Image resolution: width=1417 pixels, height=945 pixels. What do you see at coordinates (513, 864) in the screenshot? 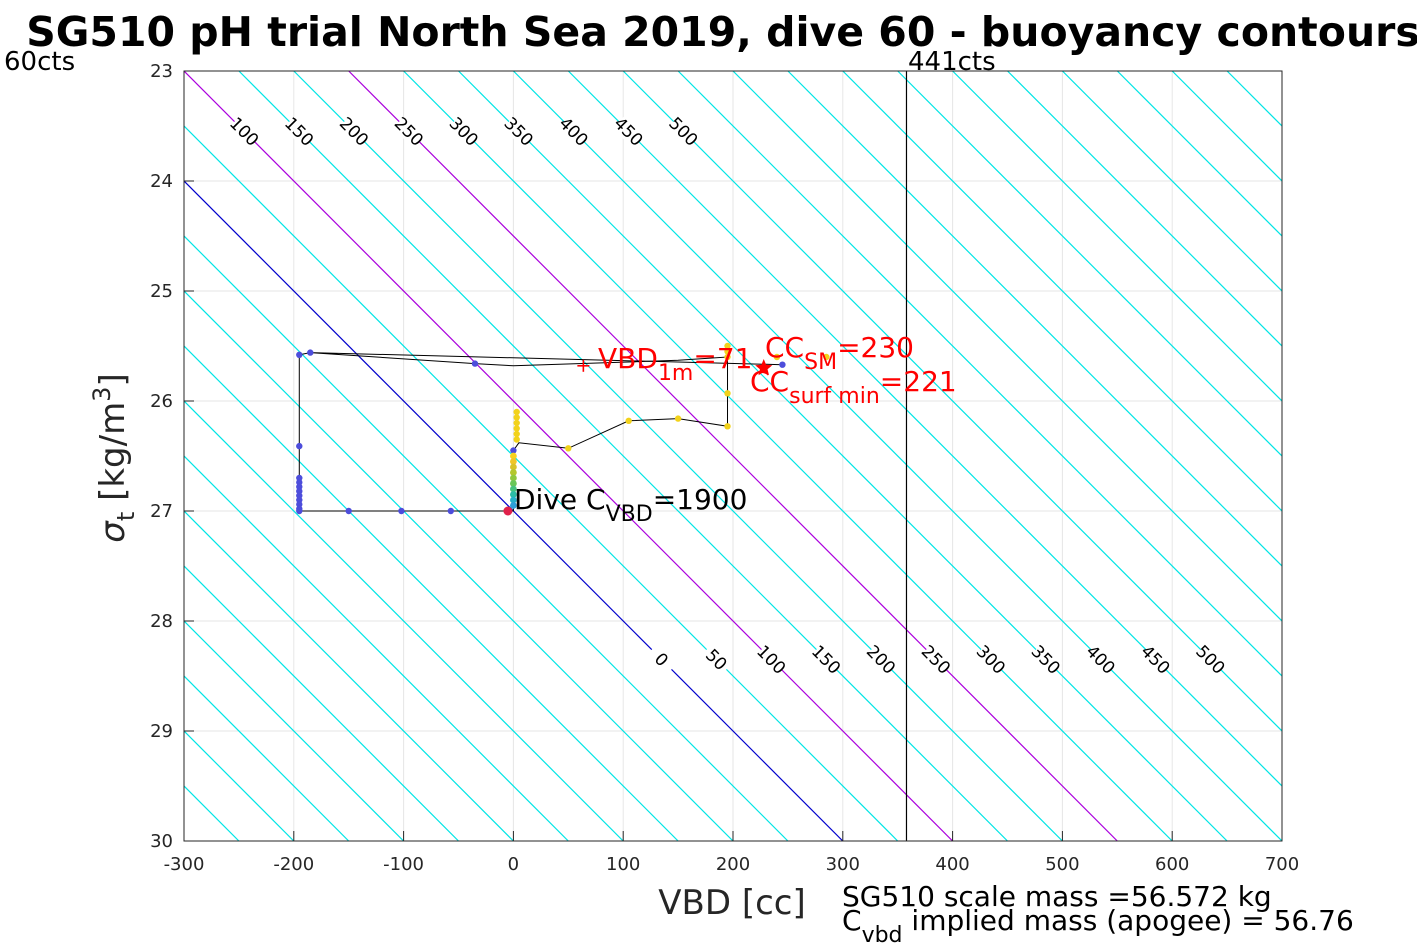
I see `x-tick-label: 0` at bounding box center [513, 864].